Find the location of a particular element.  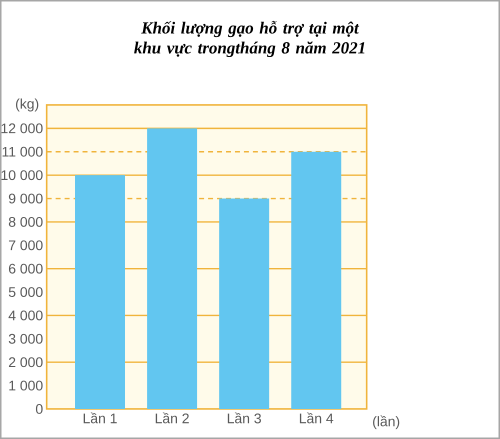

y-tick-label: 1 000 is located at coordinates (26, 385).